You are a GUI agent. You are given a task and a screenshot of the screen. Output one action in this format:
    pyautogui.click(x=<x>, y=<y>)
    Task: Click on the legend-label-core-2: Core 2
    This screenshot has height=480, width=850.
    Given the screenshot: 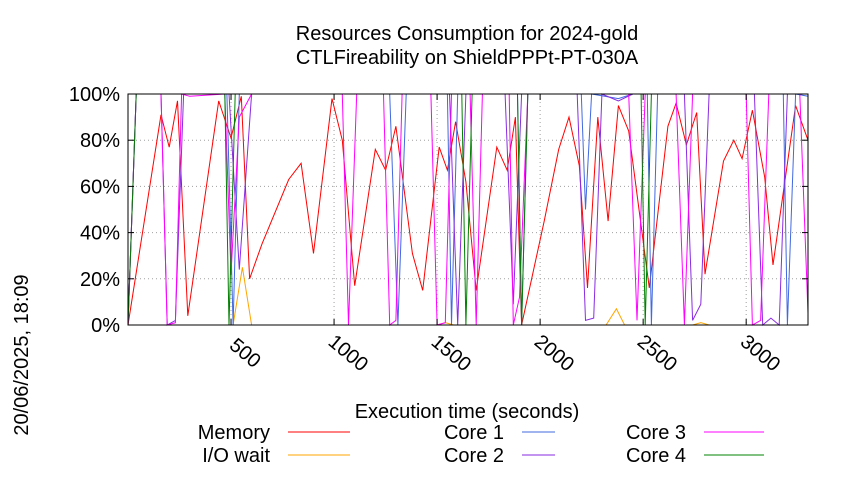 What is the action you would take?
    pyautogui.click(x=474, y=456)
    